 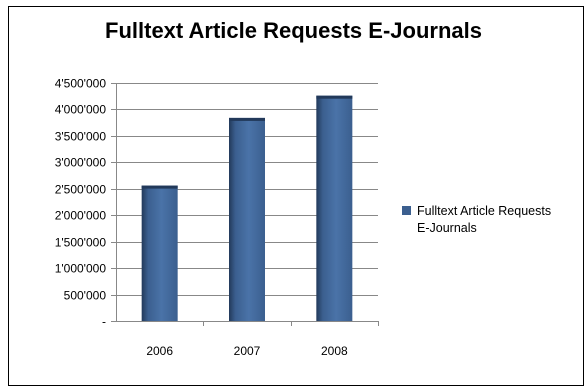 What do you see at coordinates (159, 187) in the screenshot?
I see `bar-top-2006` at bounding box center [159, 187].